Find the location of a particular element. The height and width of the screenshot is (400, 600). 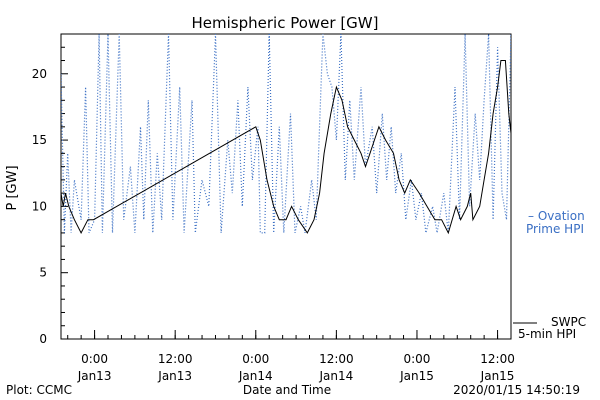

chart-title: Hemispheric Power [GW] is located at coordinates (285, 23).